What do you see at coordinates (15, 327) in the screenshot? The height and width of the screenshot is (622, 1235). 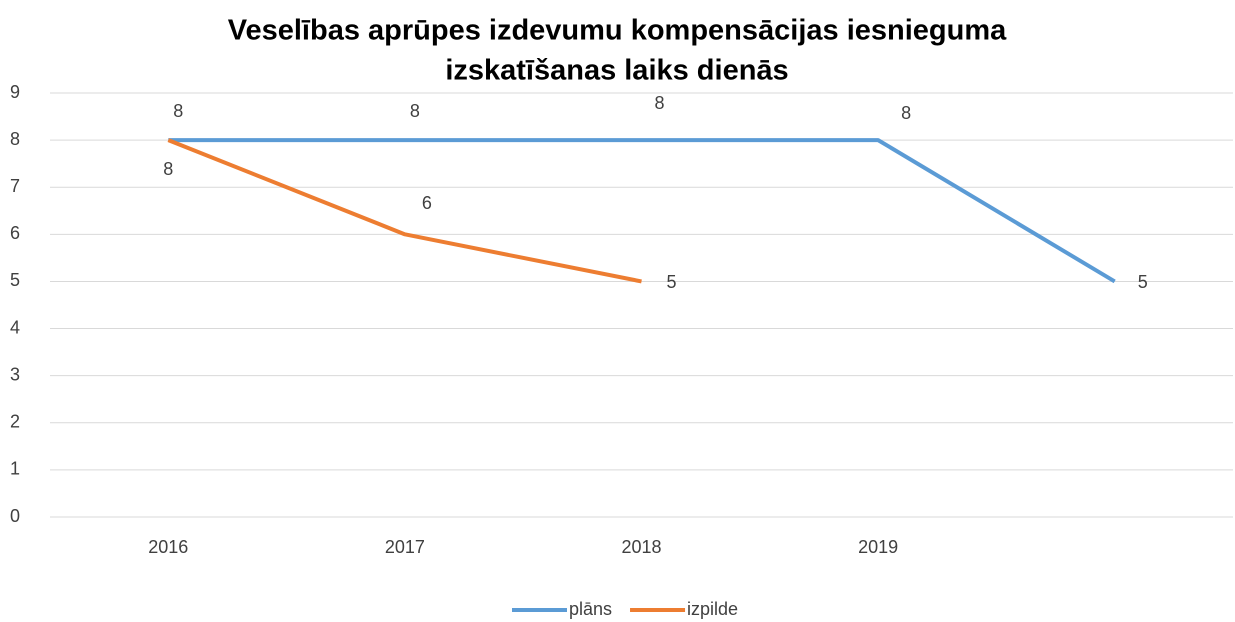 I see `y-tick-label: 4` at bounding box center [15, 327].